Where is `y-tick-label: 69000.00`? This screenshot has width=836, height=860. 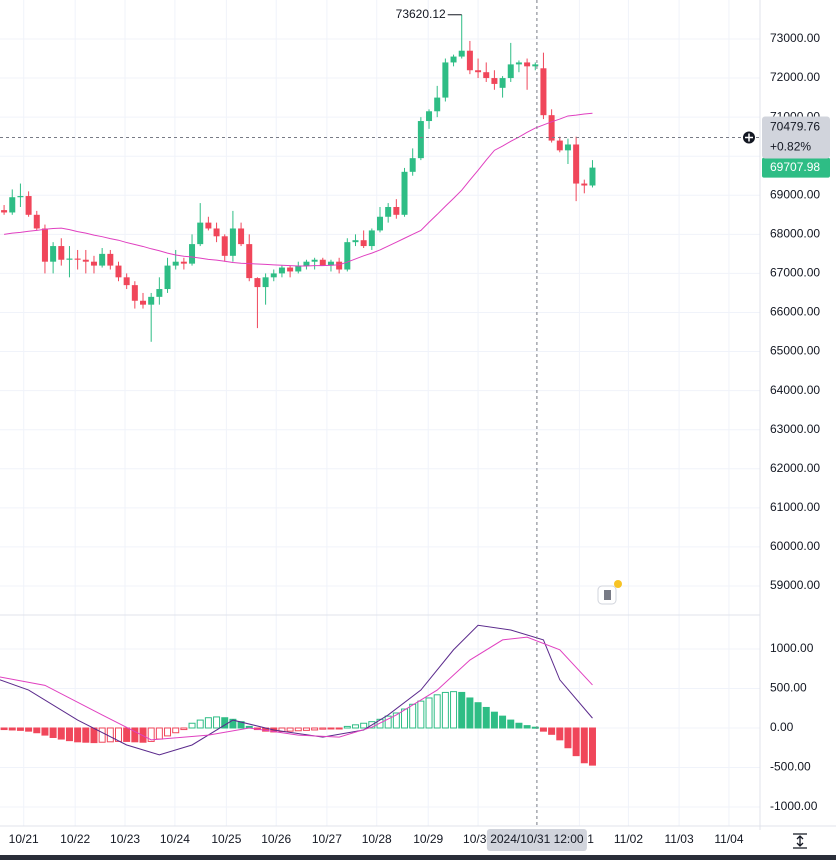 y-tick-label: 69000.00 is located at coordinates (795, 194).